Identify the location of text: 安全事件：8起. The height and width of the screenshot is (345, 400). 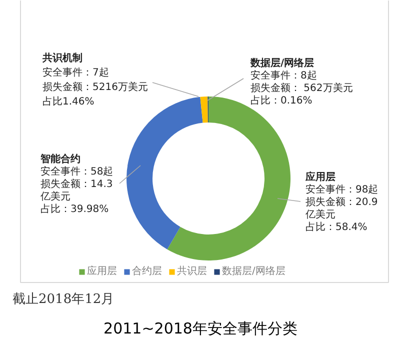
(283, 76).